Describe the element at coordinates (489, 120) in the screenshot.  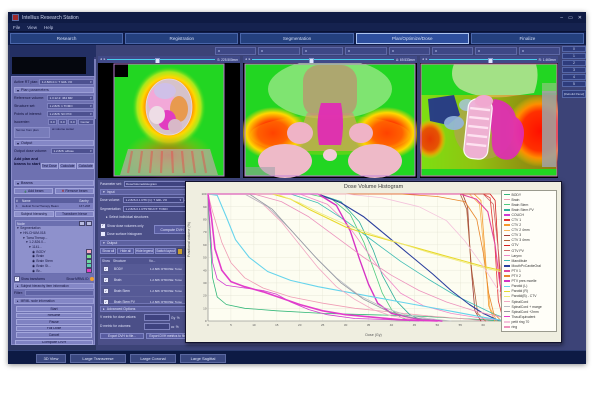
I see `sagittal-dose-image` at that location.